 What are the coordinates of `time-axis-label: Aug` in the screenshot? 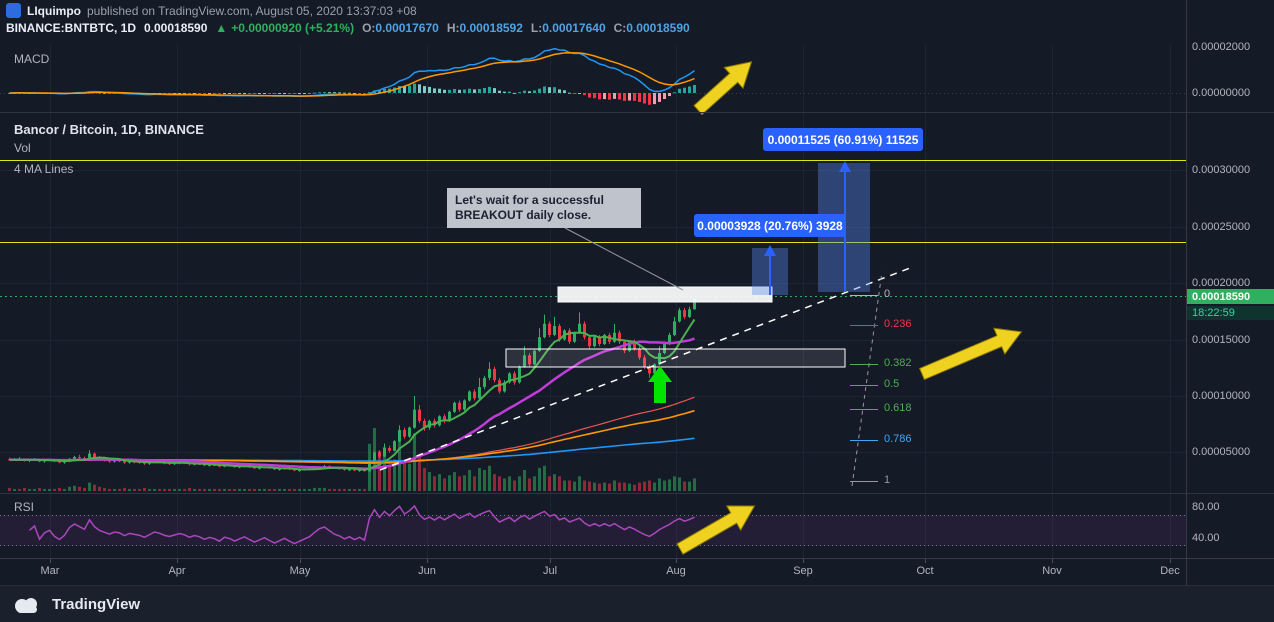 It's located at (676, 571).